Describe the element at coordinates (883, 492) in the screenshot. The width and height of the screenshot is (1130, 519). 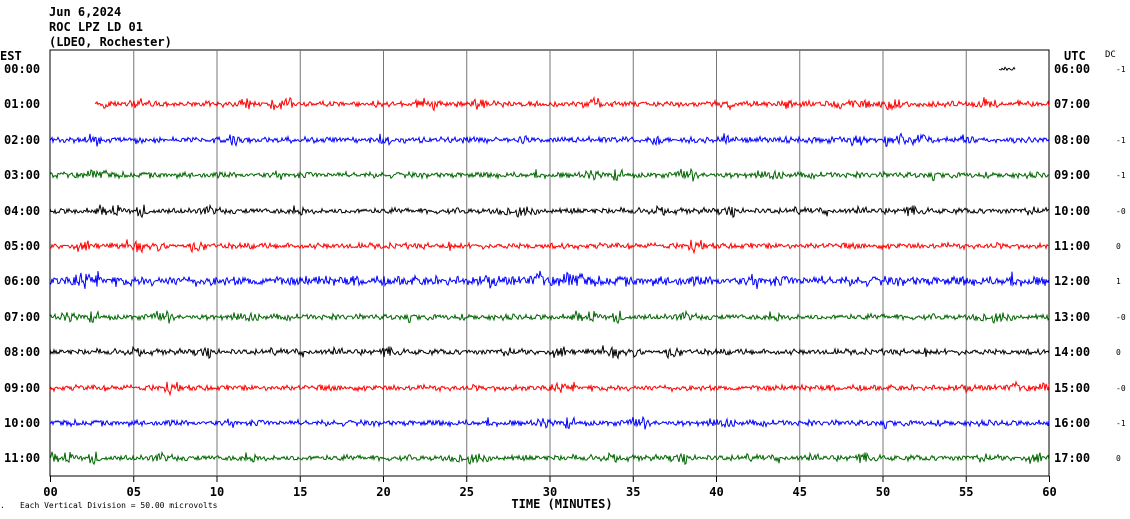
I see `x-tick-label: 50` at that location.